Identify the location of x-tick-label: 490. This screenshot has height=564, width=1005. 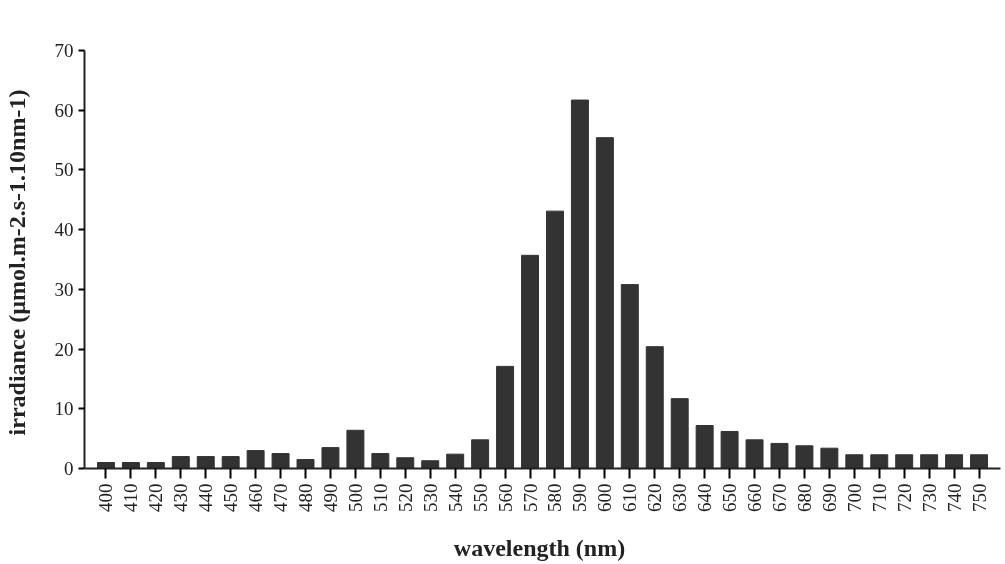
(330, 497).